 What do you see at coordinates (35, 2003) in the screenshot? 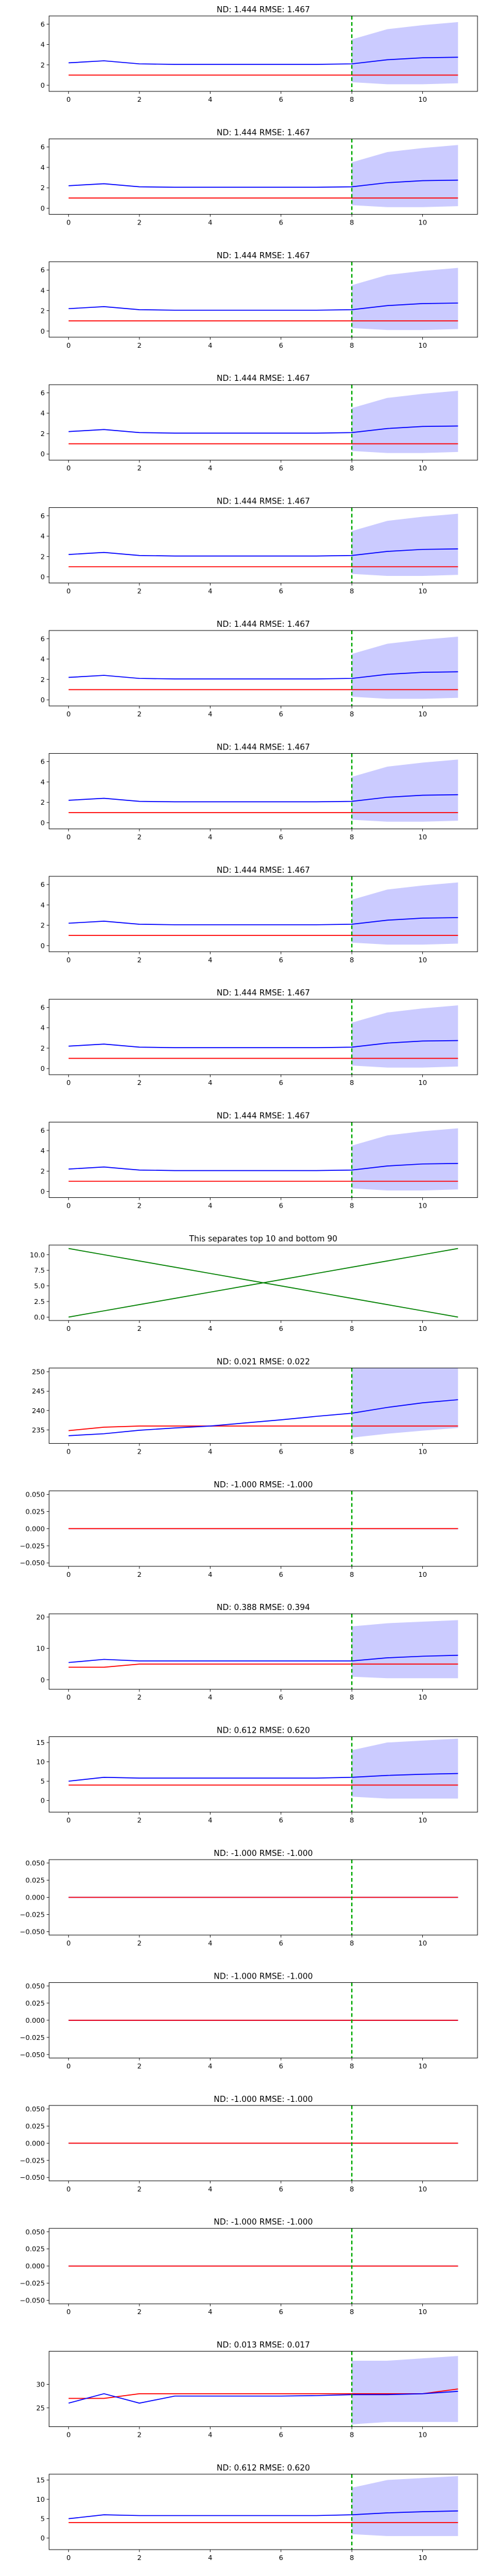
I see `y-tick-label: 0.025` at bounding box center [35, 2003].